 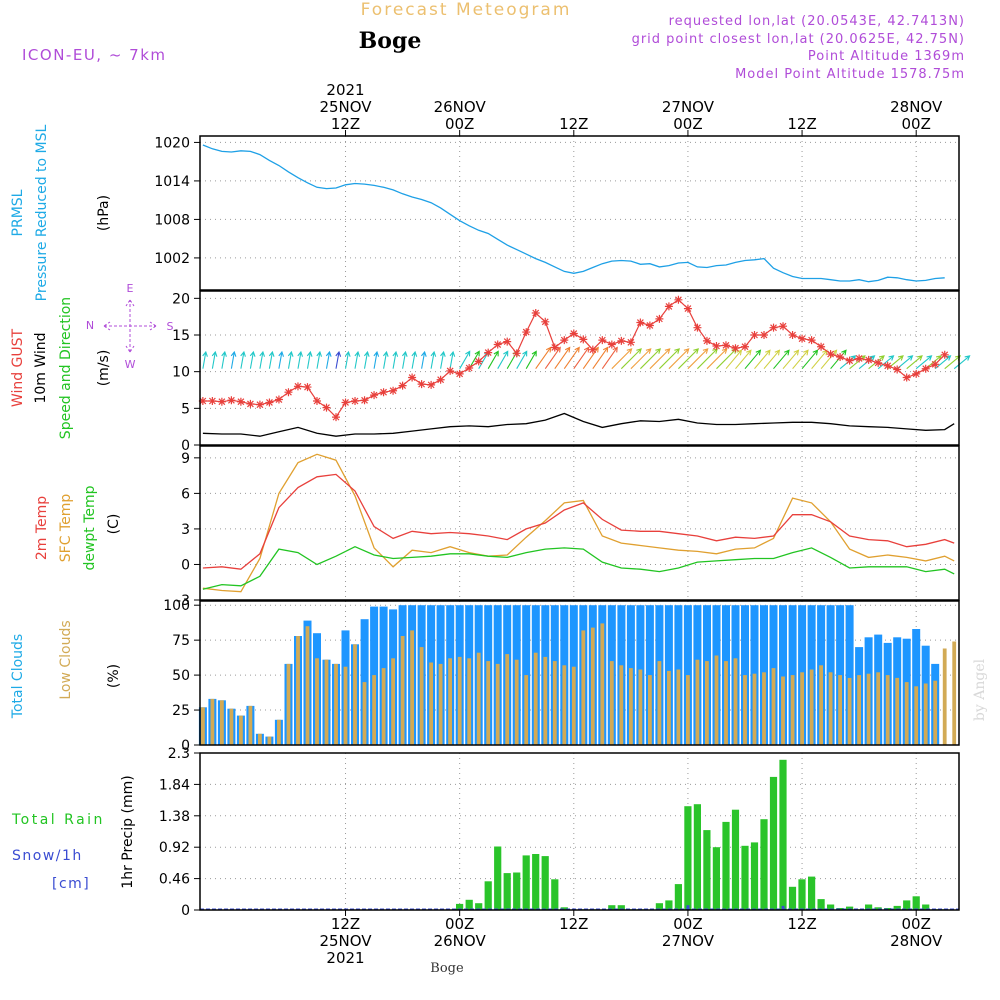 I want to click on footer-station: Boge, so click(x=447, y=968).